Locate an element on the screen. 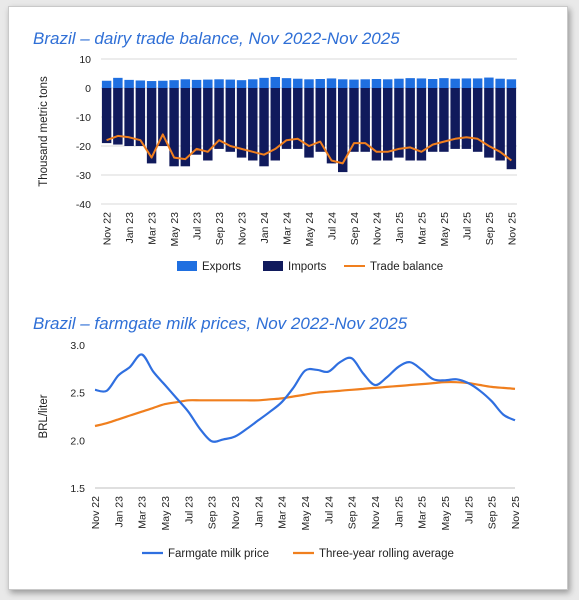 This screenshot has width=579, height=600. trade-x-tick-label: Sep 23 is located at coordinates (220, 228).